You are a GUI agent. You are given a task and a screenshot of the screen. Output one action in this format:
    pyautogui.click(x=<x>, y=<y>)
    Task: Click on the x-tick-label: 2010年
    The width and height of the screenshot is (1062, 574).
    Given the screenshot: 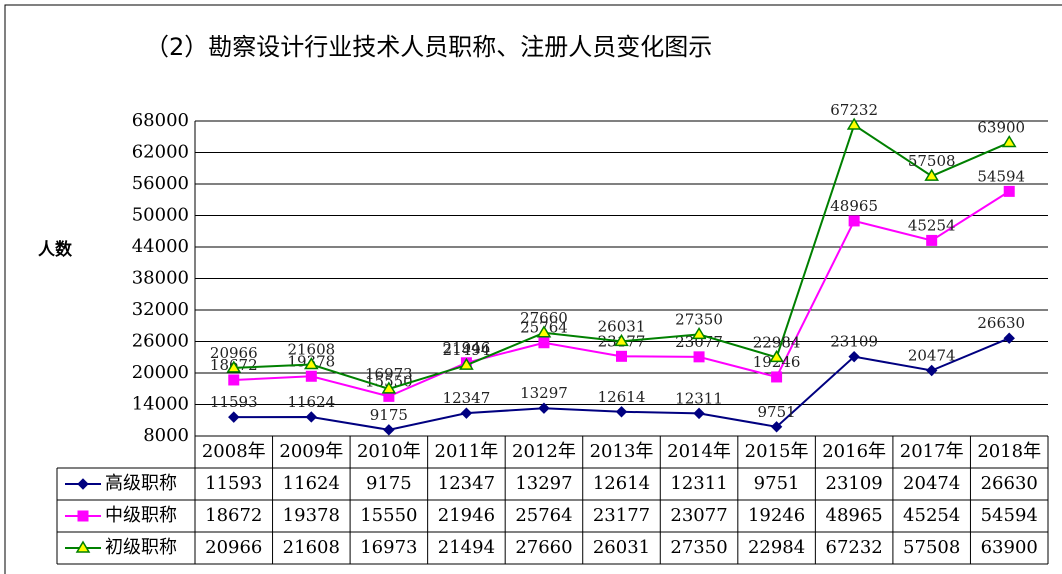 What is the action you would take?
    pyautogui.click(x=389, y=451)
    